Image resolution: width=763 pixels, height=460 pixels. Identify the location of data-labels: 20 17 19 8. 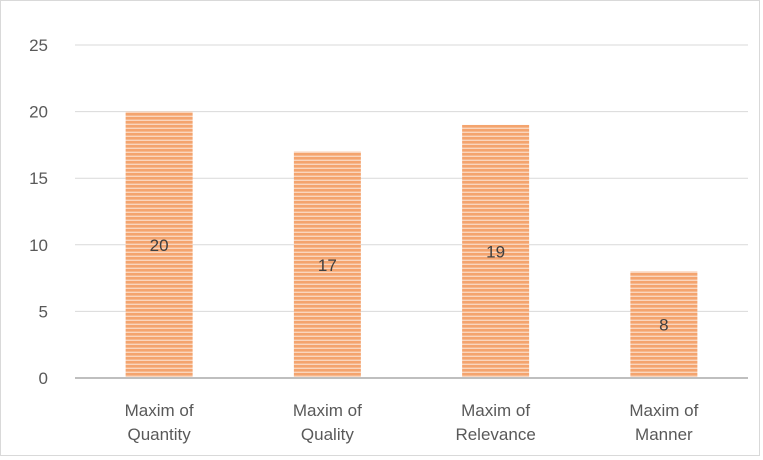
(409, 285).